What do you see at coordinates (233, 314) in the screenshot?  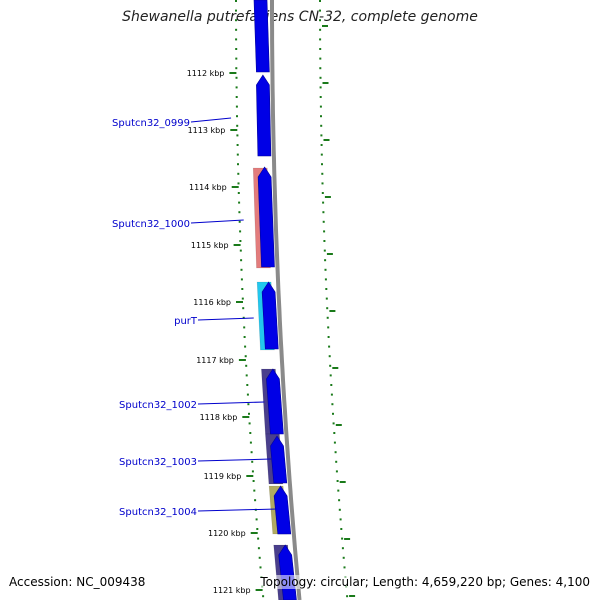 I see `label-leaders` at bounding box center [233, 314].